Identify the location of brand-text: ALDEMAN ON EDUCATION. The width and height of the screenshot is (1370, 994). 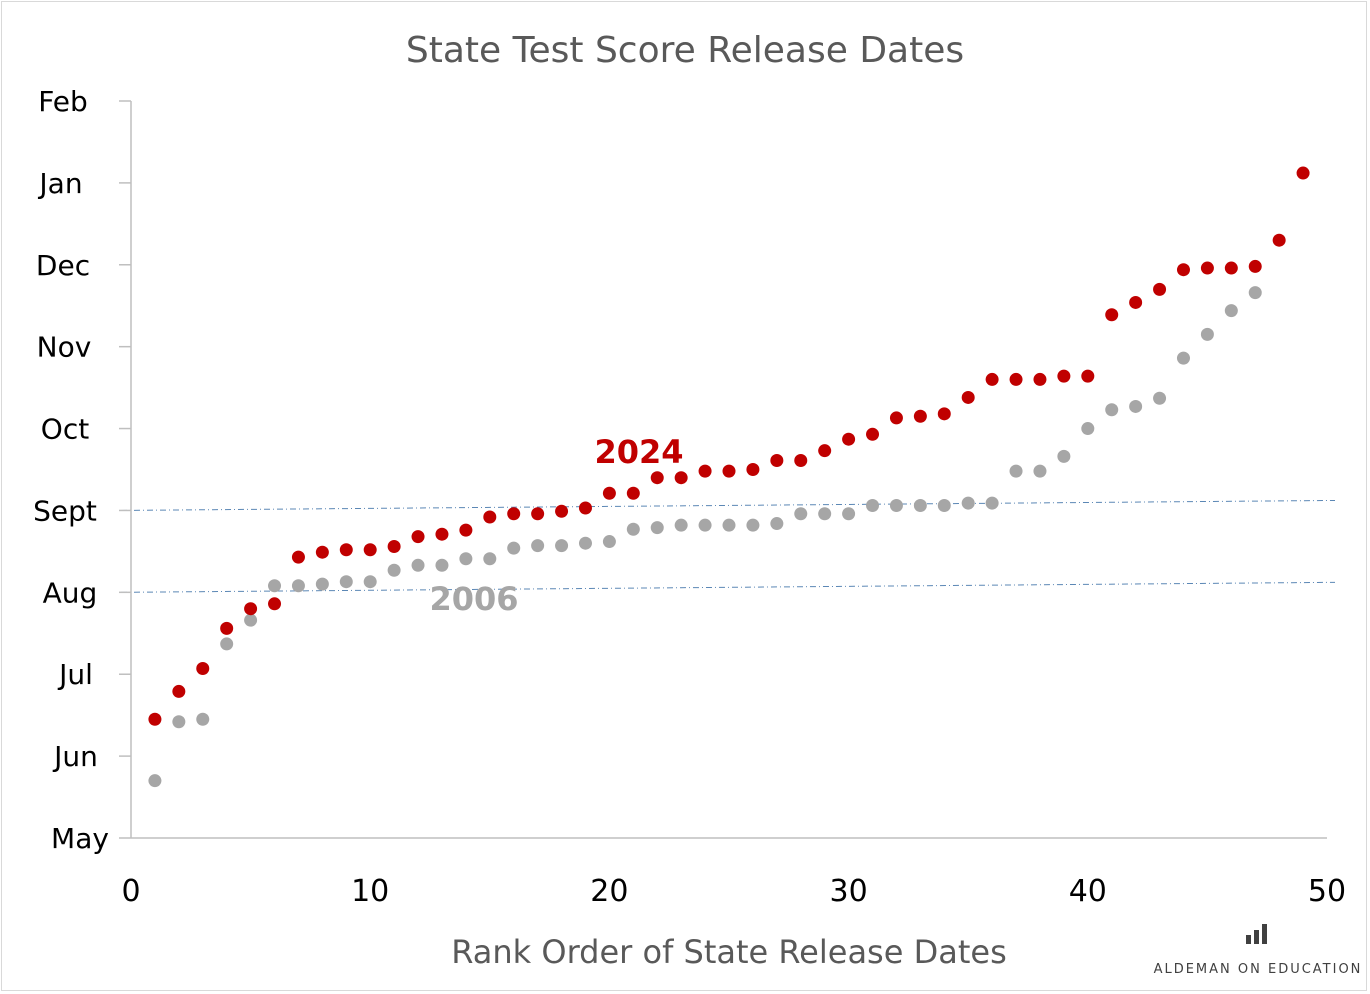
(1258, 969).